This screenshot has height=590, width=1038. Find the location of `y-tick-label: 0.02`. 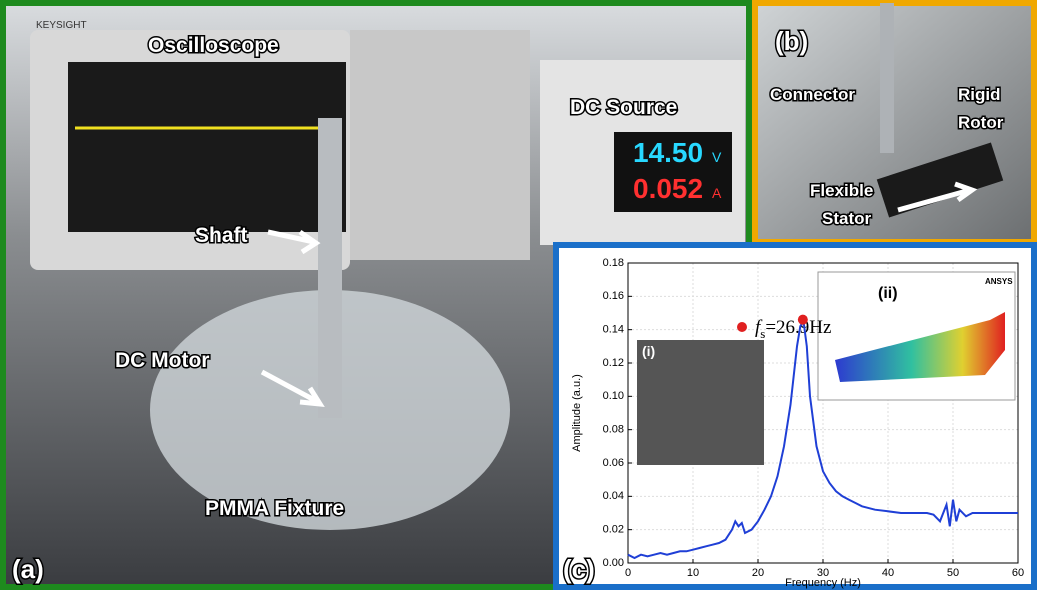

y-tick-label: 0.02 is located at coordinates (613, 530).